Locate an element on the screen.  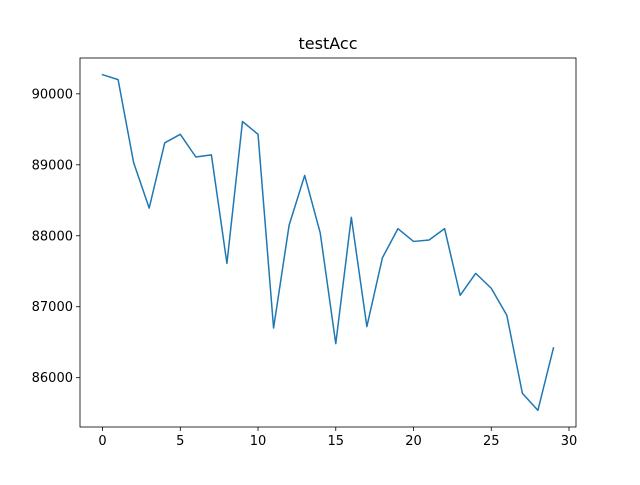
x-tick-label: 25 is located at coordinates (491, 441).